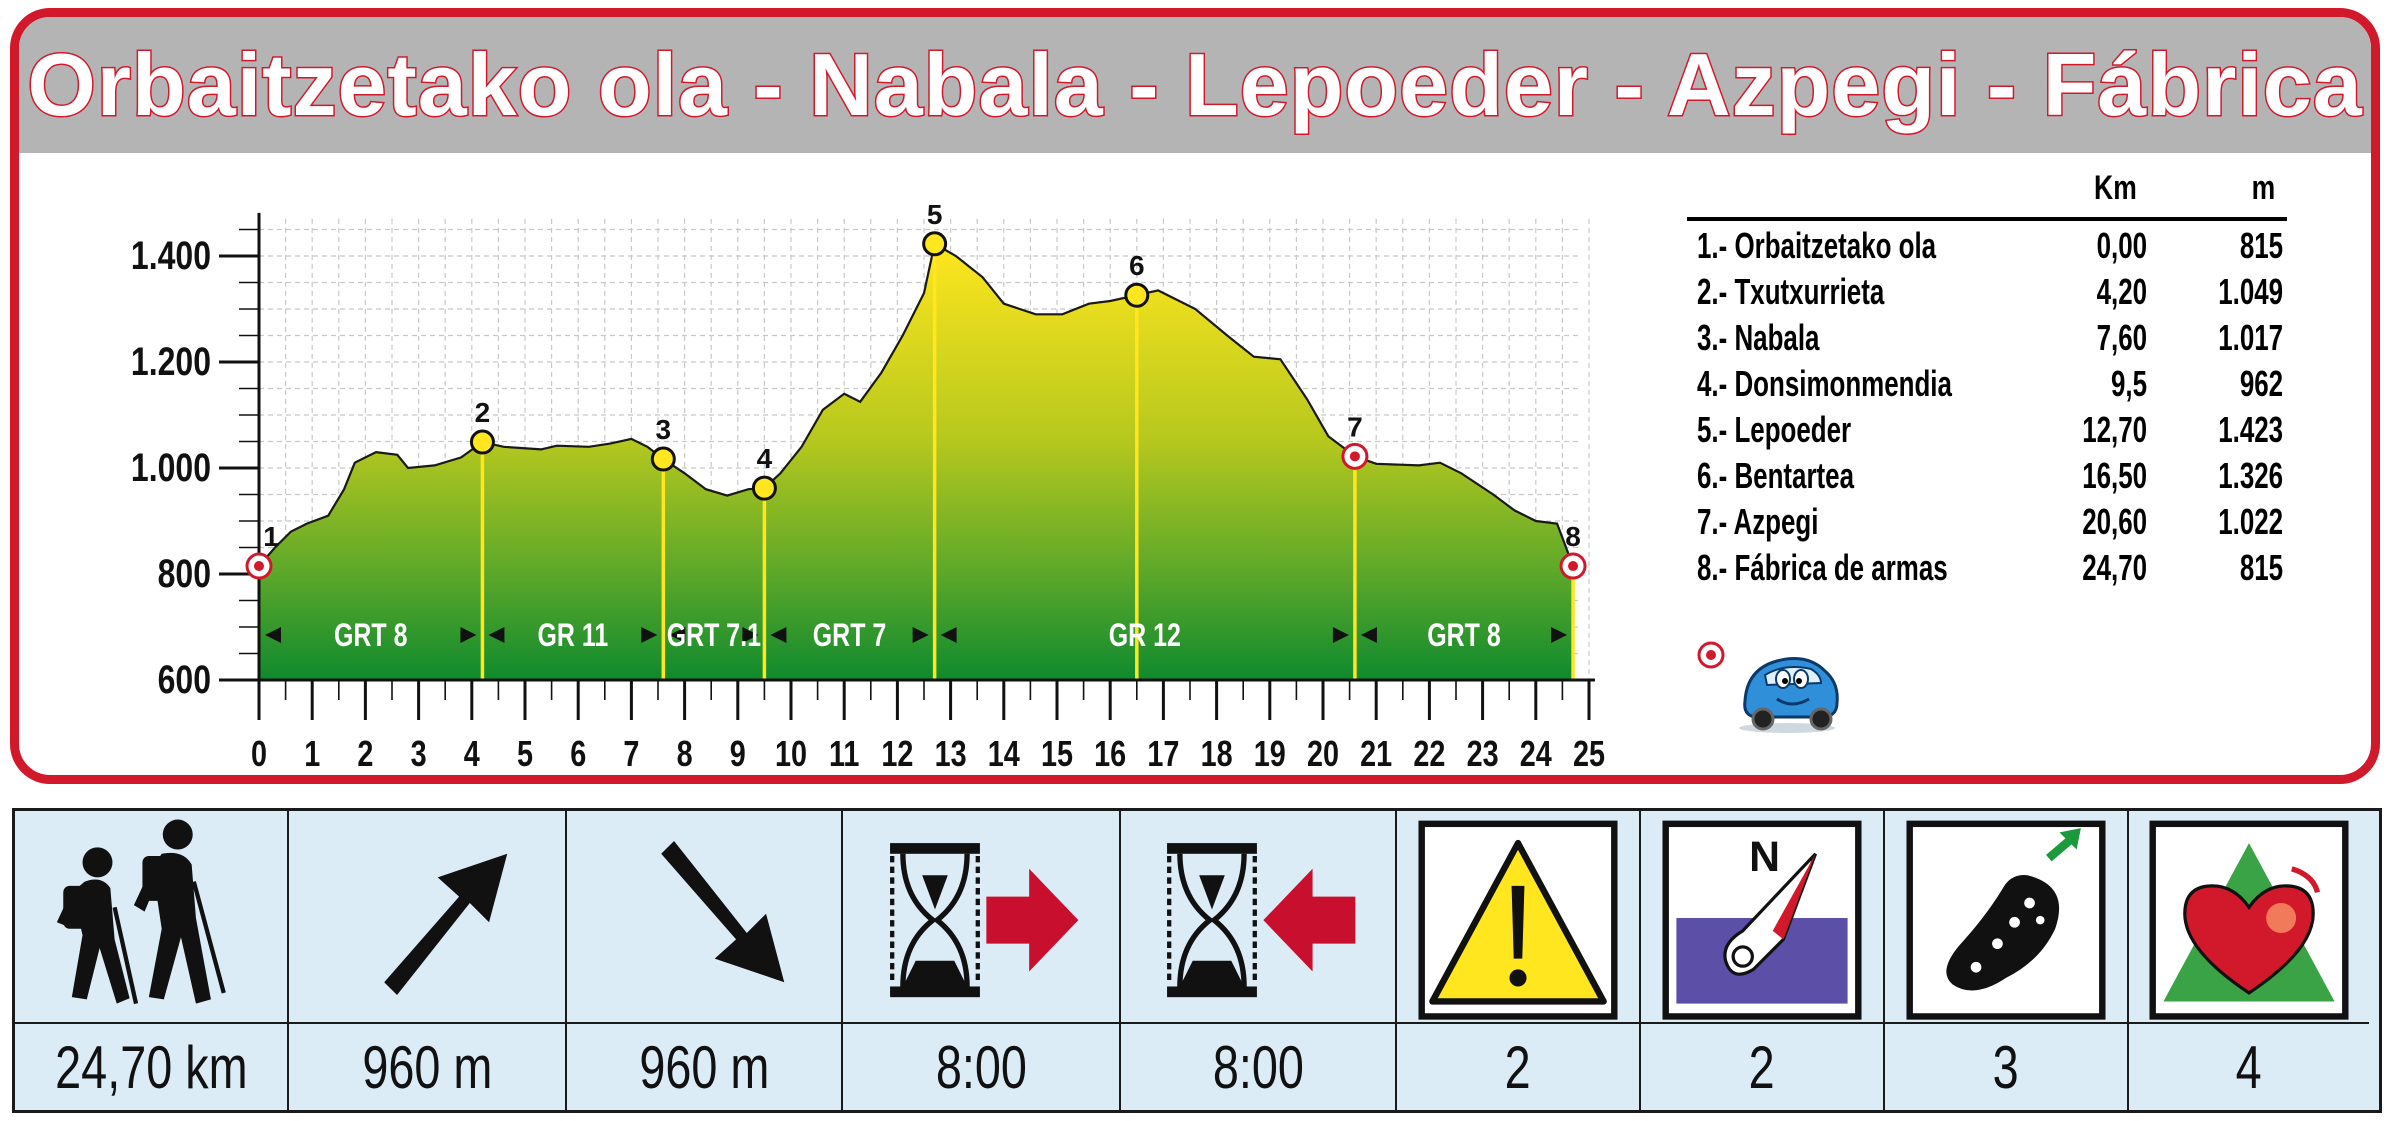 This screenshot has height=1121, width=2393. I want to click on summary-cell: 960 m, so click(705, 960).